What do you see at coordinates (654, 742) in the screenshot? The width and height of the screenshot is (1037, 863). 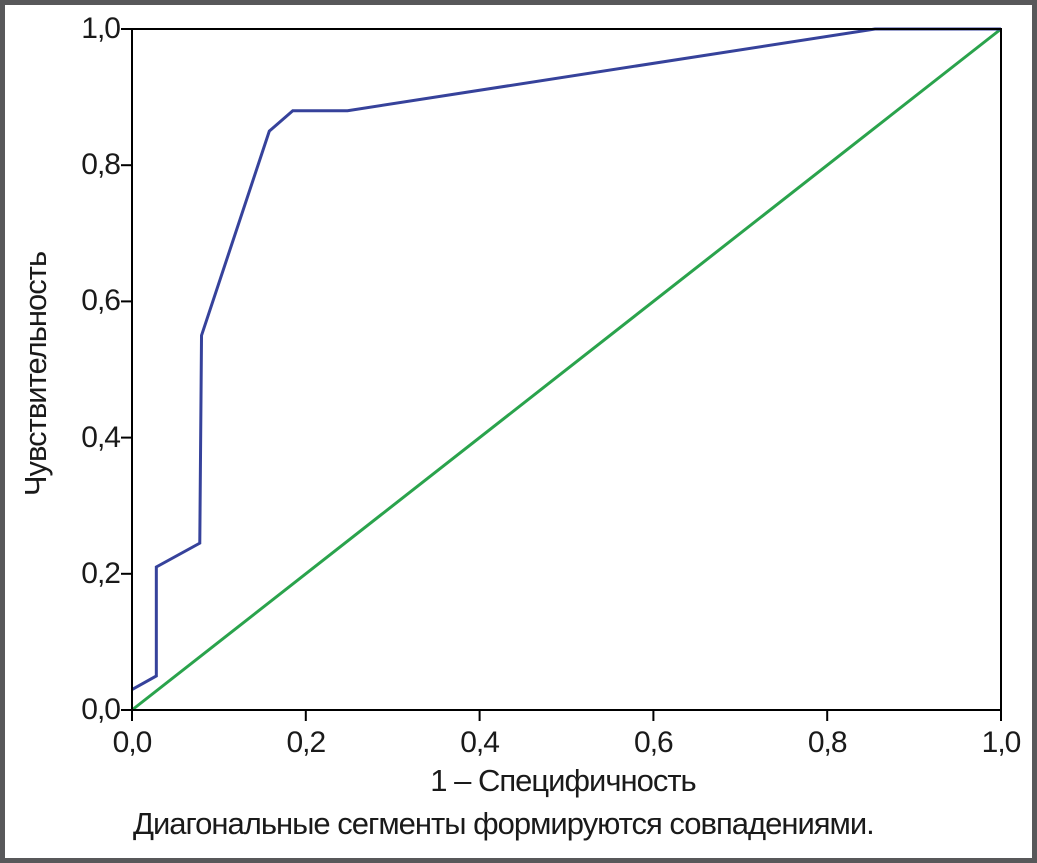 I see `x-tick-label: 0,6` at bounding box center [654, 742].